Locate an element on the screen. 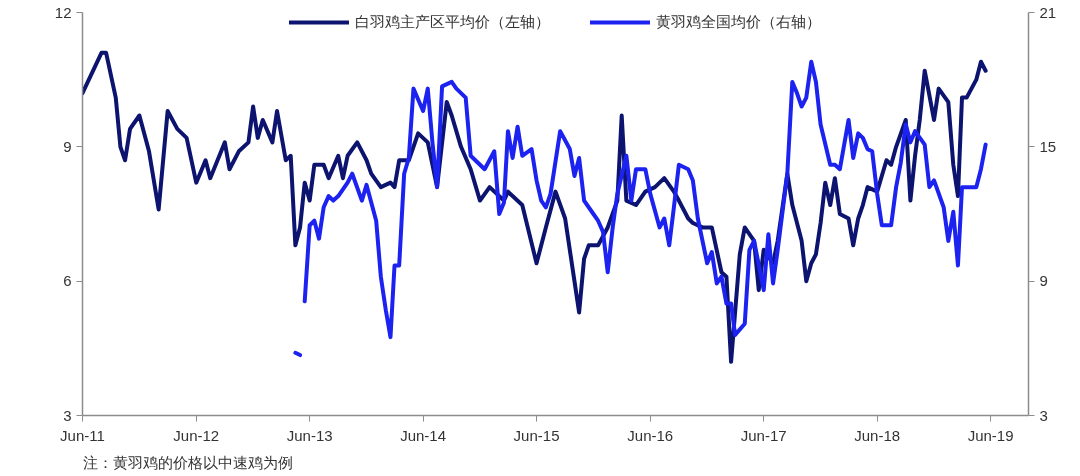 This screenshot has width=1080, height=476. x-tick-label: Jun-14 is located at coordinates (423, 435).